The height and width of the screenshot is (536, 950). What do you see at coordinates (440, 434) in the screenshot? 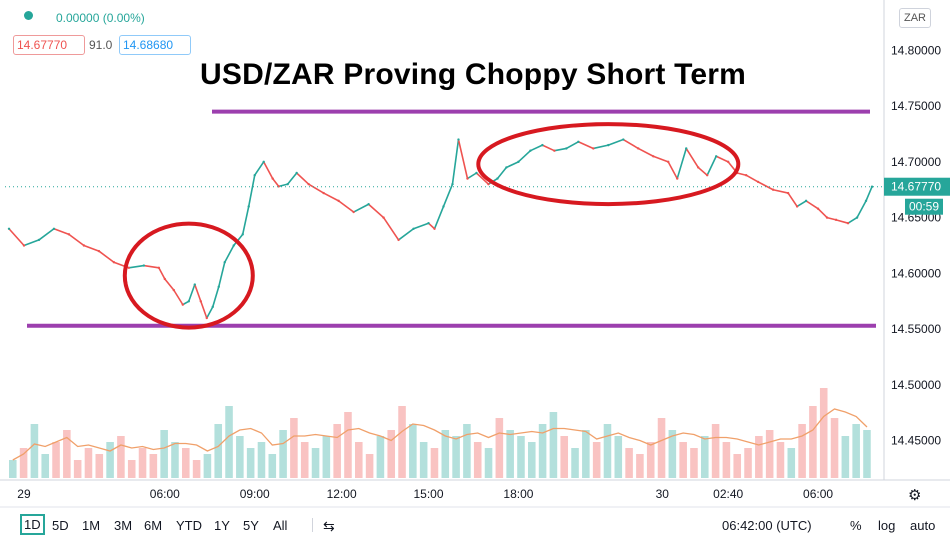
I see `volume-ma-line` at bounding box center [440, 434].